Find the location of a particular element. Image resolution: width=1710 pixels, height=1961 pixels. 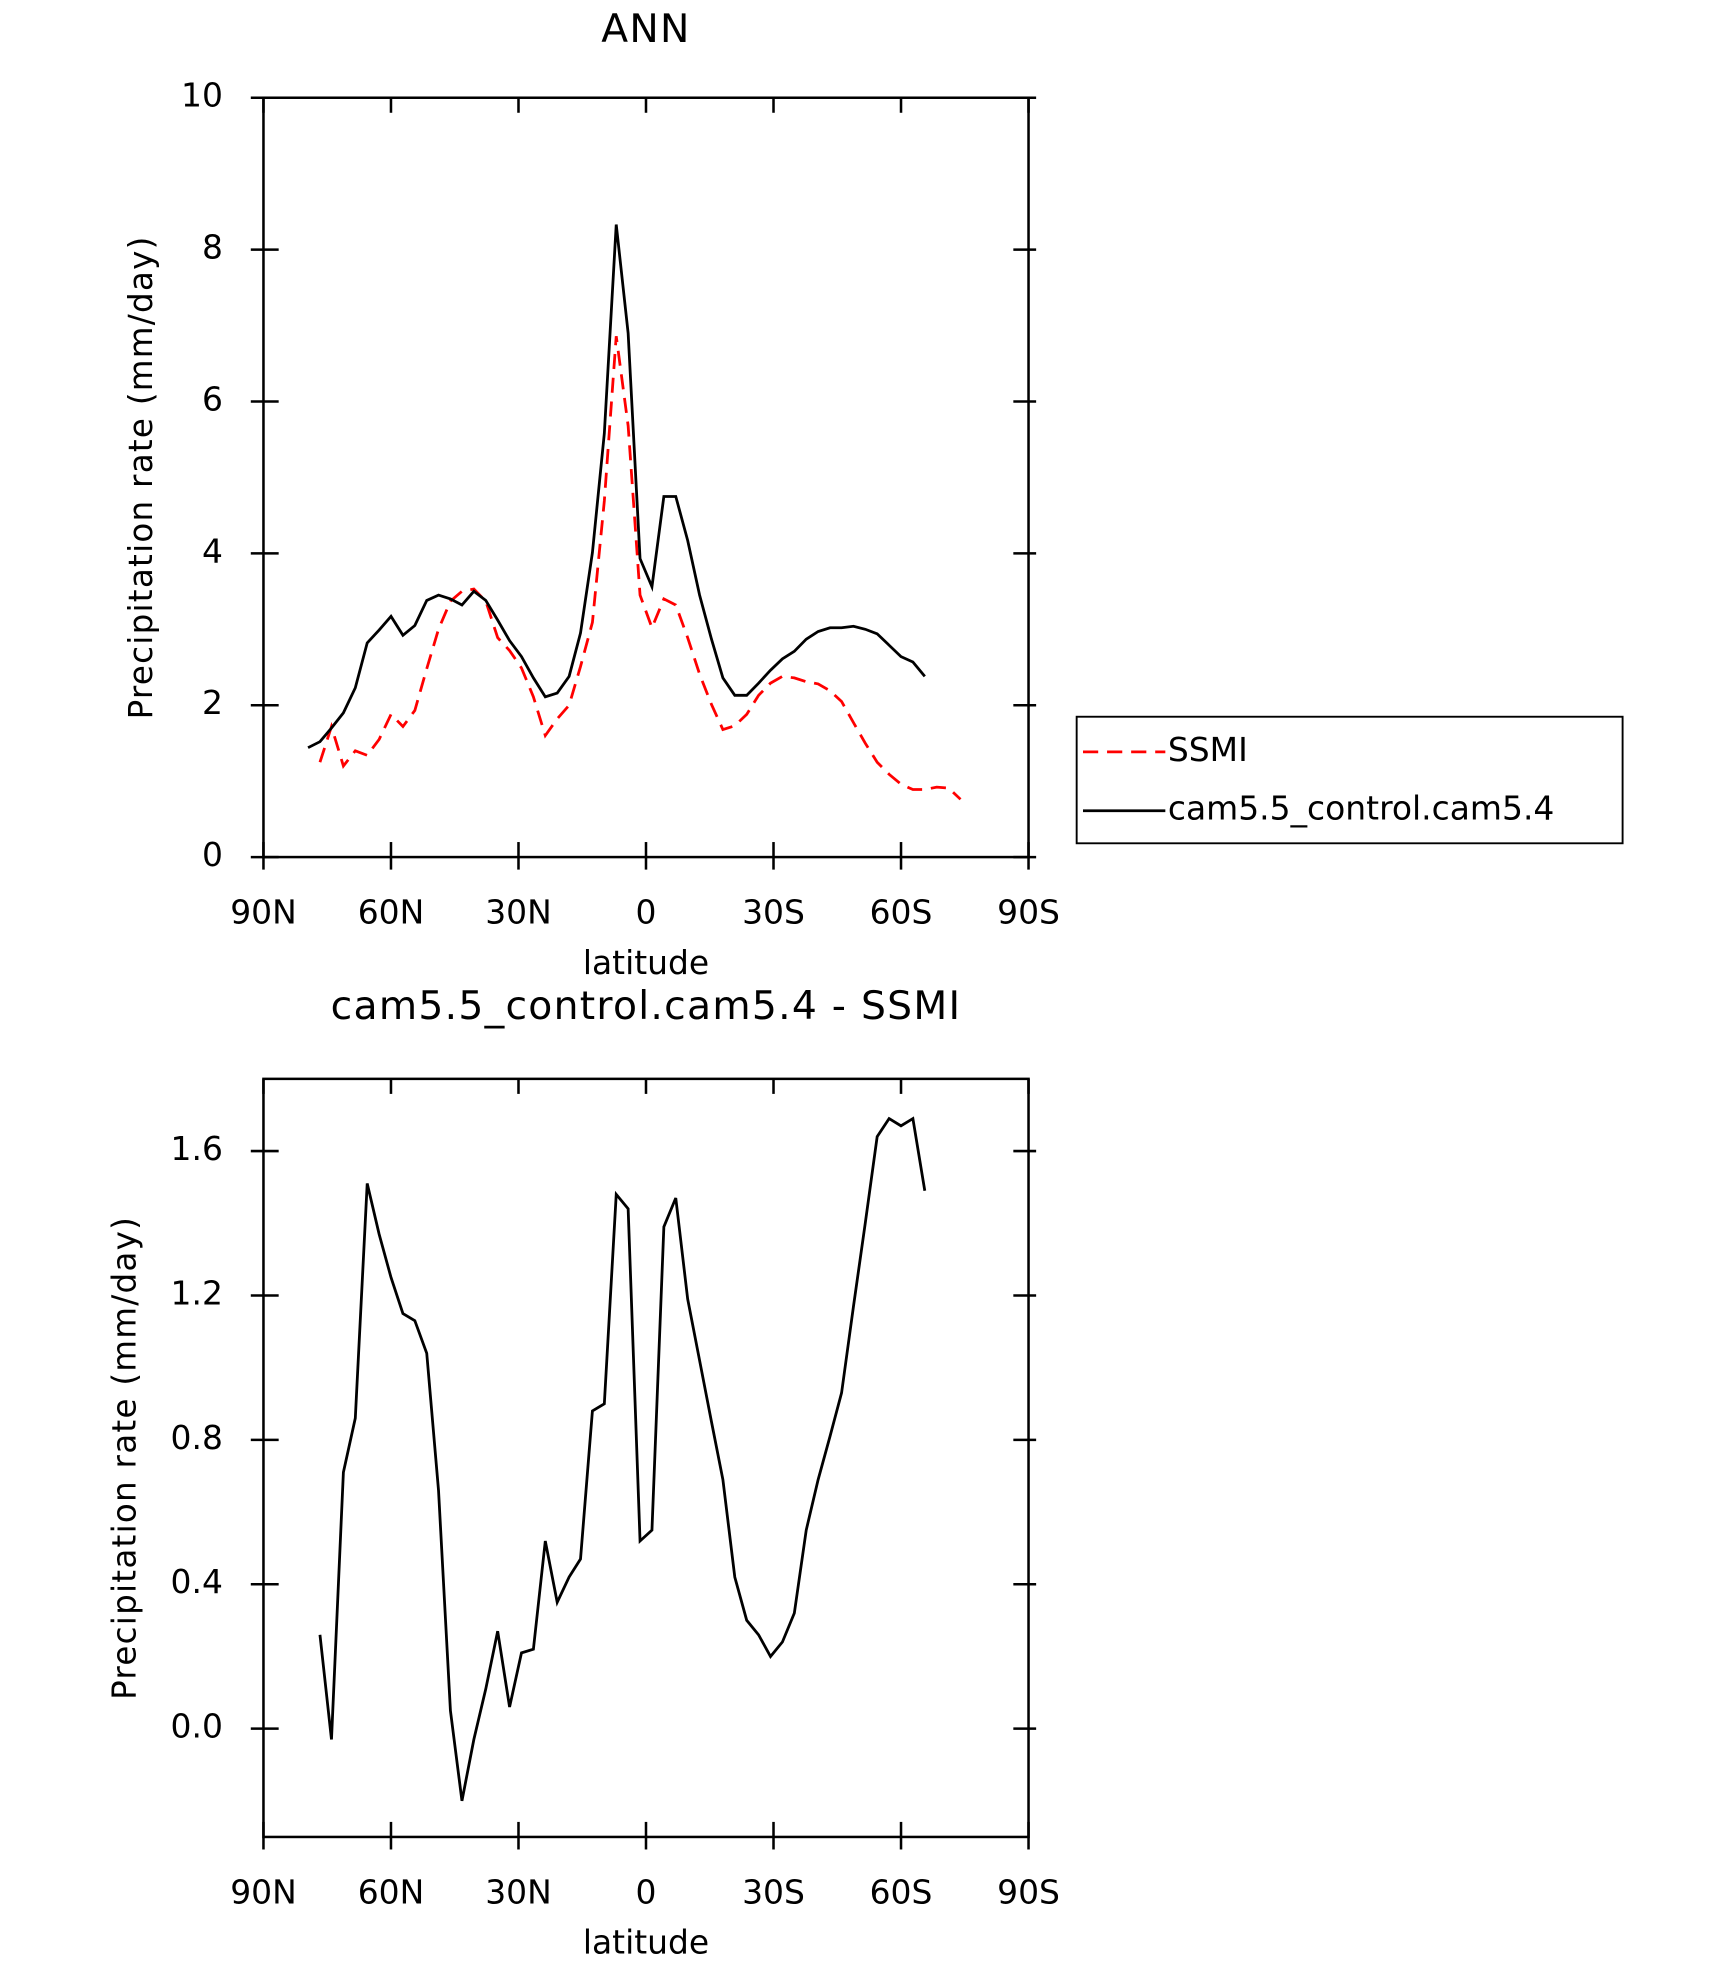

chart-title: cam5.5_control.cam5.4 - SSMI is located at coordinates (646, 1006).